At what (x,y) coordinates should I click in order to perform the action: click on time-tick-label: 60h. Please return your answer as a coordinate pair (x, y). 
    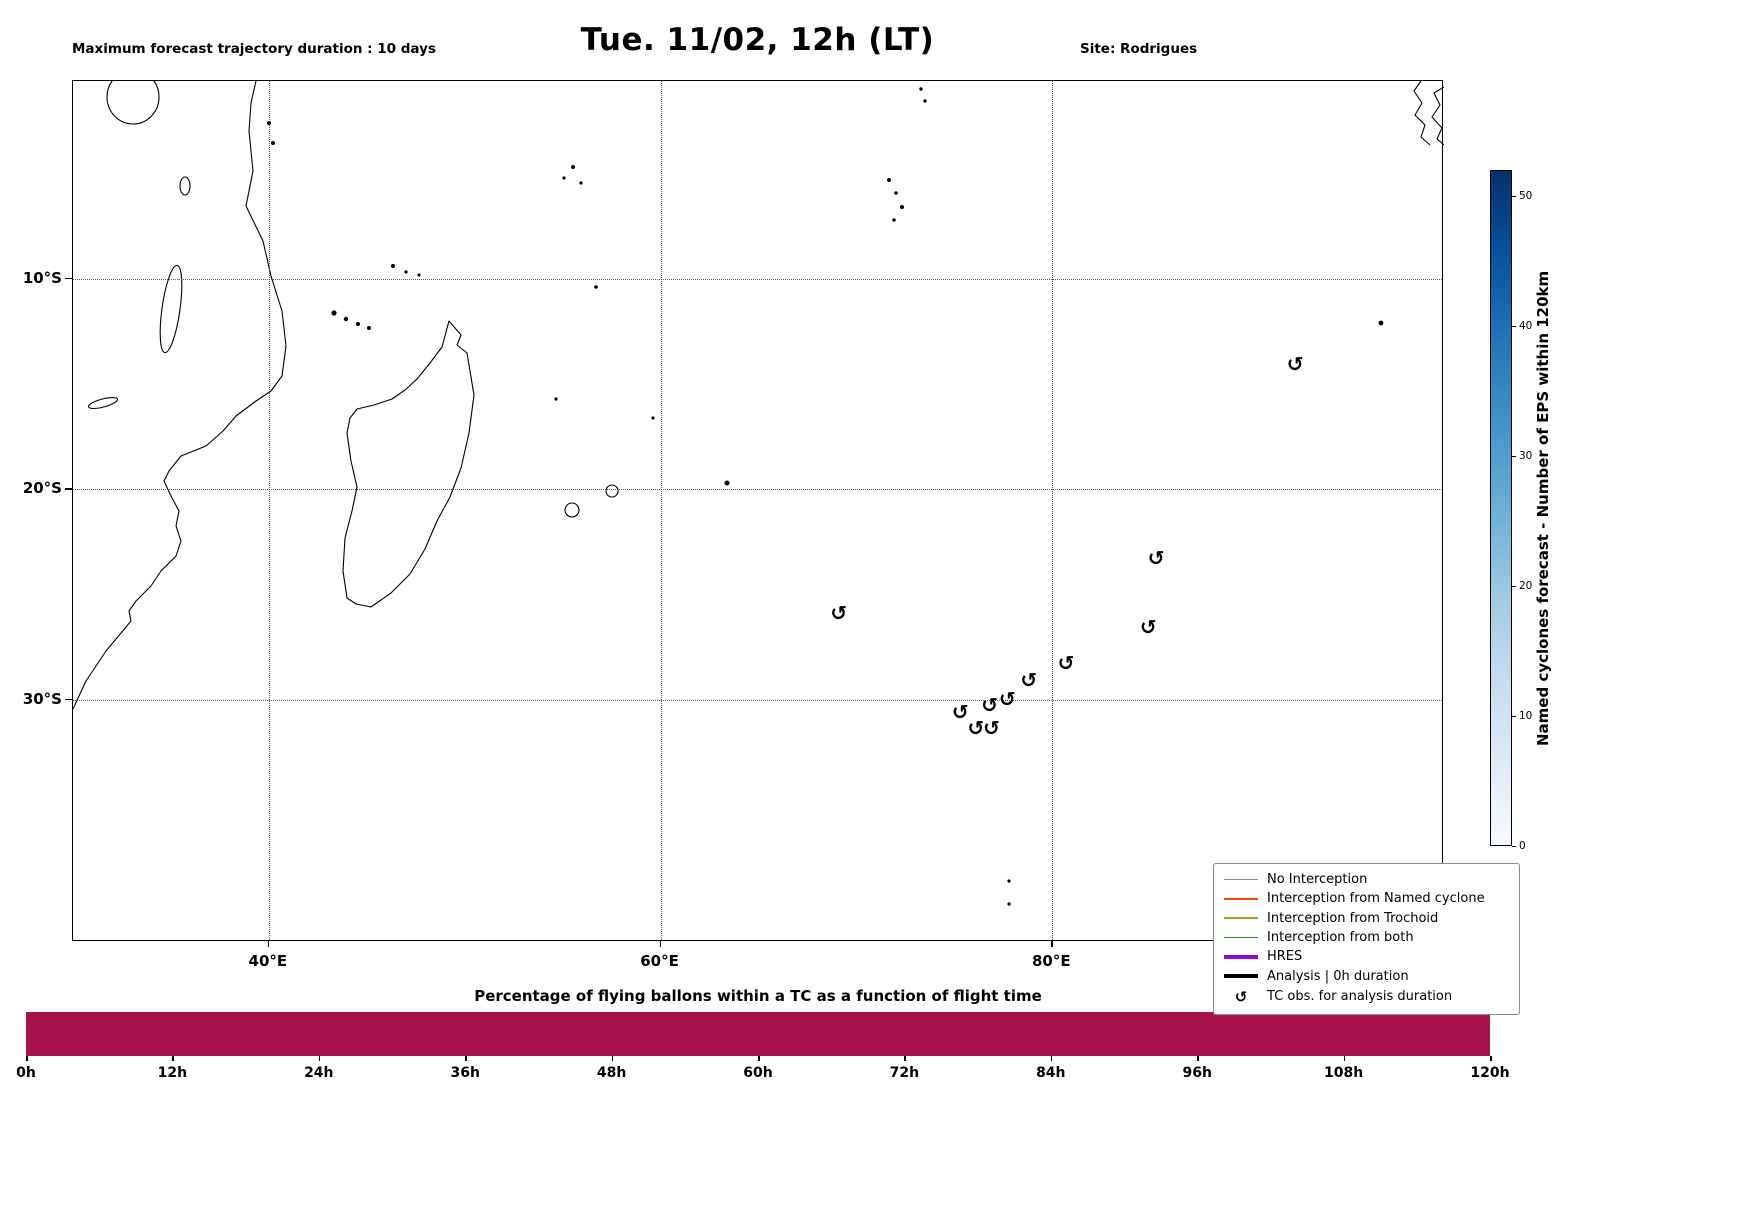
    Looking at the image, I should click on (758, 1073).